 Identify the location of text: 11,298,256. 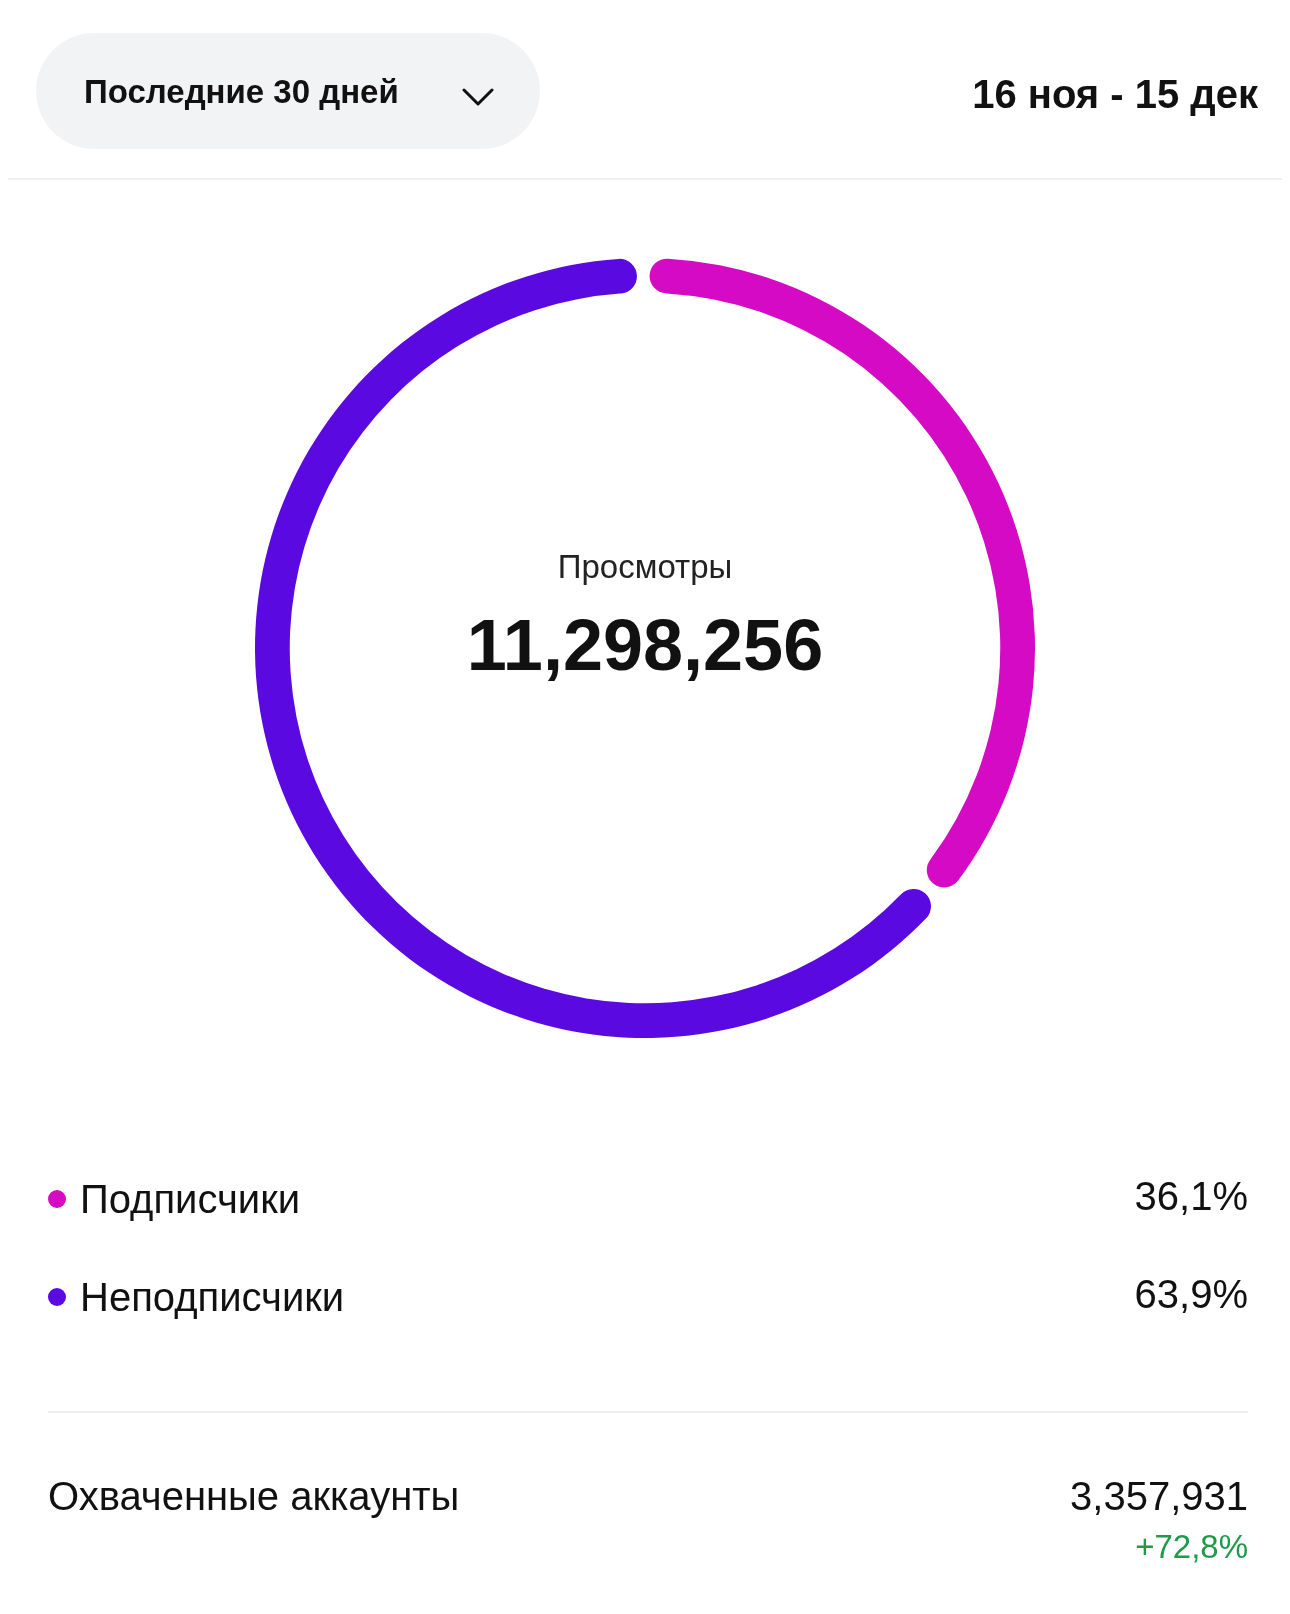
(645, 645).